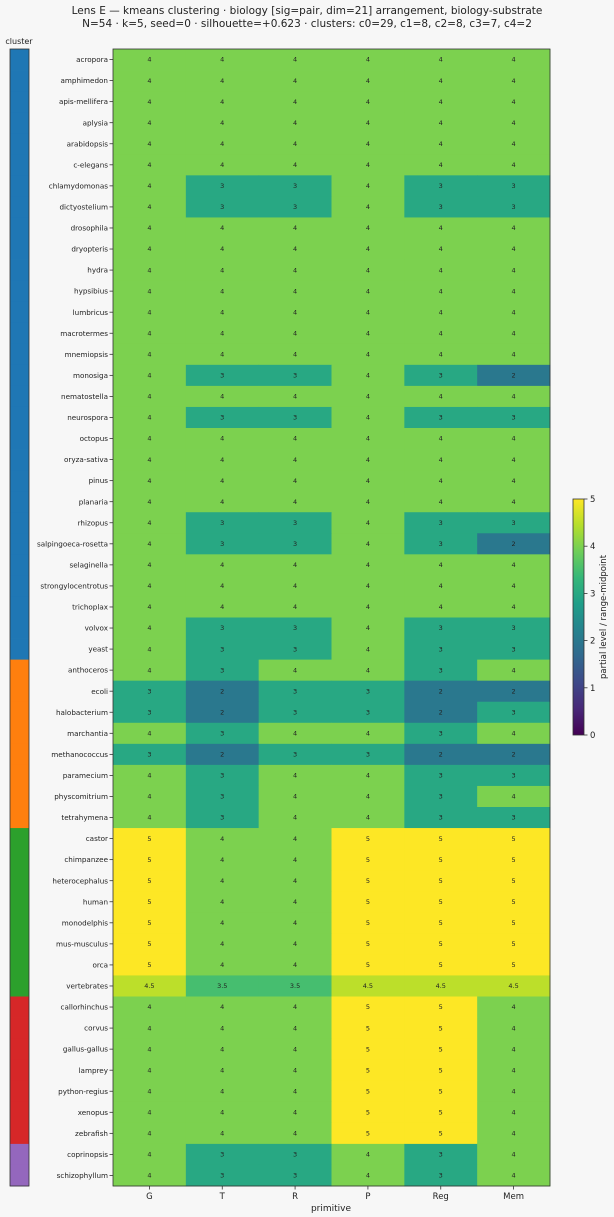  I want to click on row-label: halobacterium, so click(82, 712).